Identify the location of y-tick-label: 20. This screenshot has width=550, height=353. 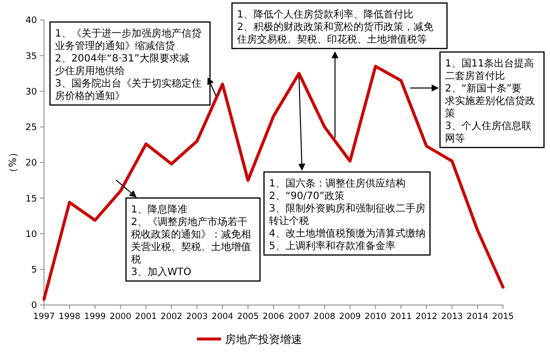
(32, 163).